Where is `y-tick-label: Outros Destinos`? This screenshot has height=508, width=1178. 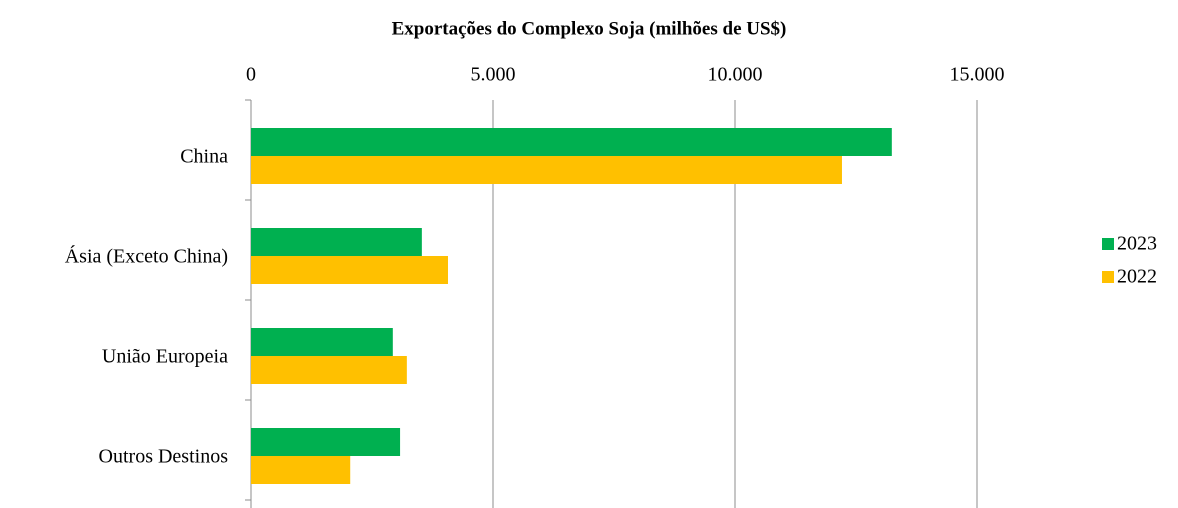
y-tick-label: Outros Destinos is located at coordinates (164, 457).